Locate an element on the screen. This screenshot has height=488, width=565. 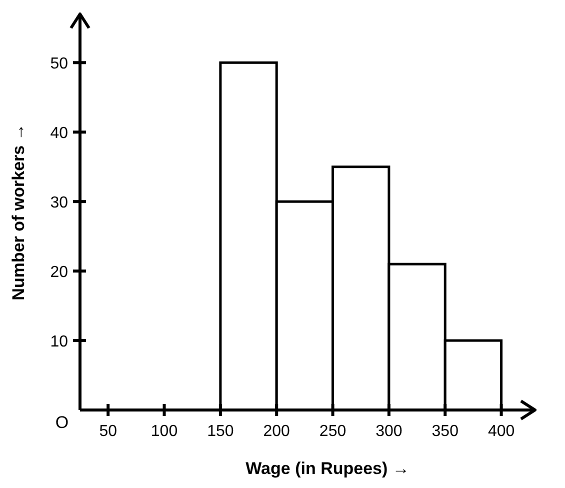
x-tick-label: 50 is located at coordinates (108, 431).